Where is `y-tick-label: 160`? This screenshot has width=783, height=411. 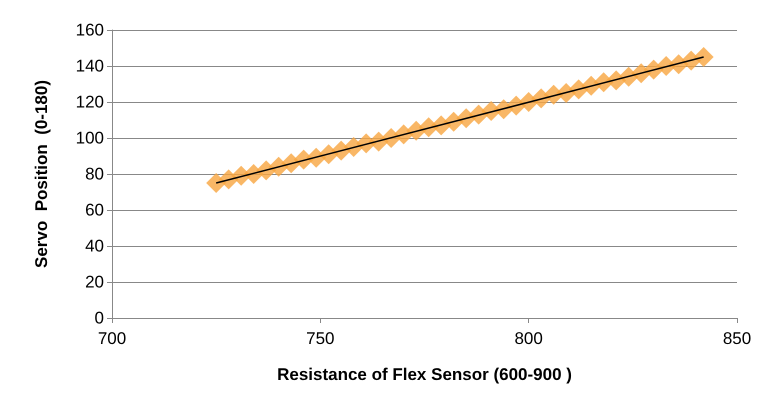 y-tick-label: 160 is located at coordinates (90, 30).